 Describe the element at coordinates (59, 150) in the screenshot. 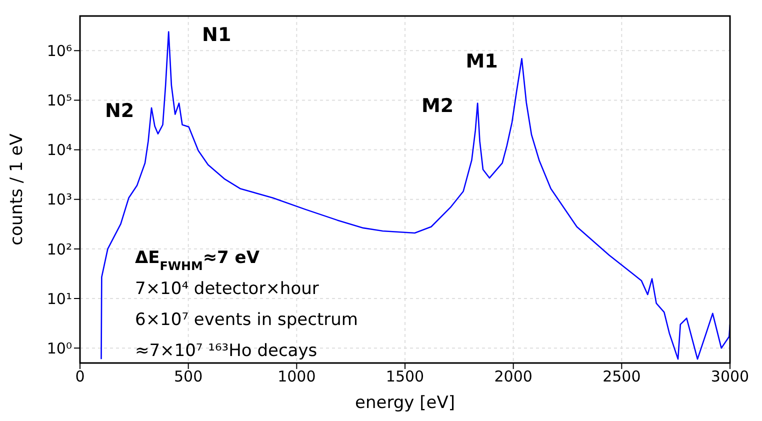

I see `y-tick-label: 10⁴` at that location.